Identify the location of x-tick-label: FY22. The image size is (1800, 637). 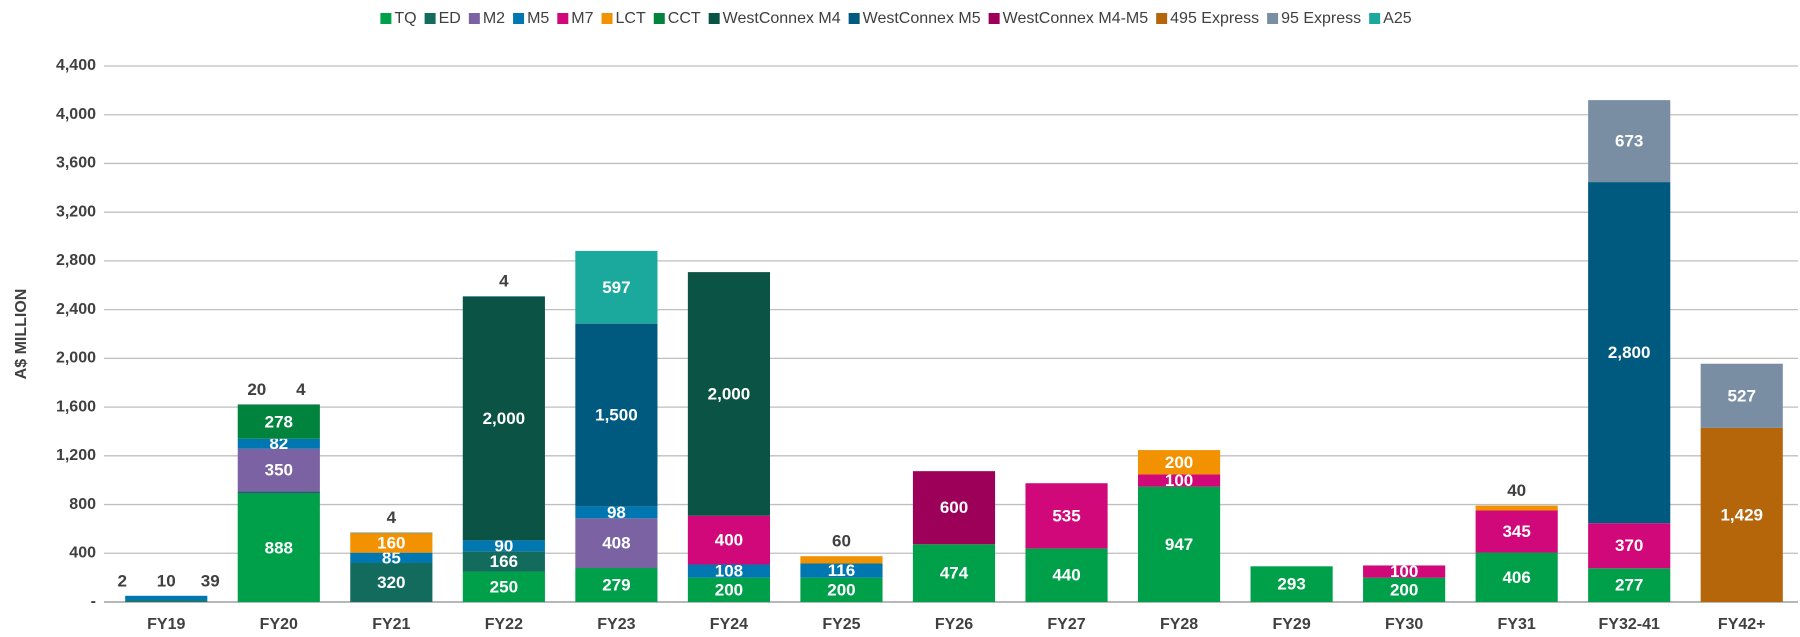
(504, 624).